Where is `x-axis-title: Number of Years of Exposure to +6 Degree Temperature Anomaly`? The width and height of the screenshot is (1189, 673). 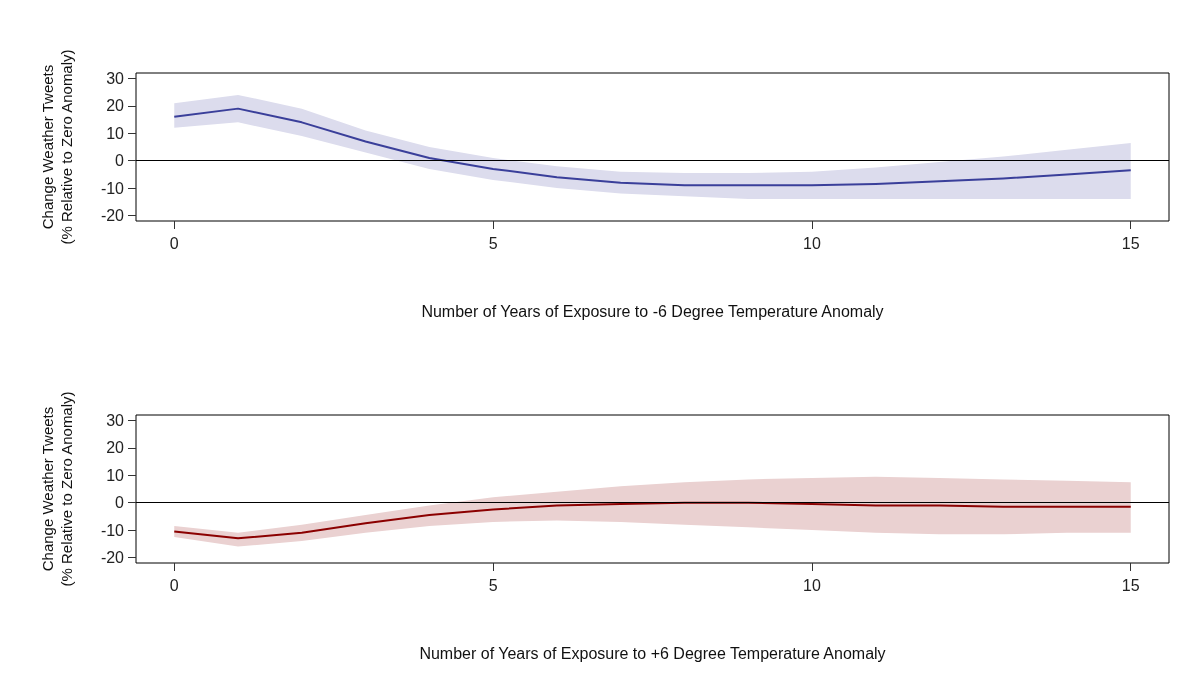
x-axis-title: Number of Years of Exposure to +6 Degree Temperature Anomaly is located at coordinates (652, 653).